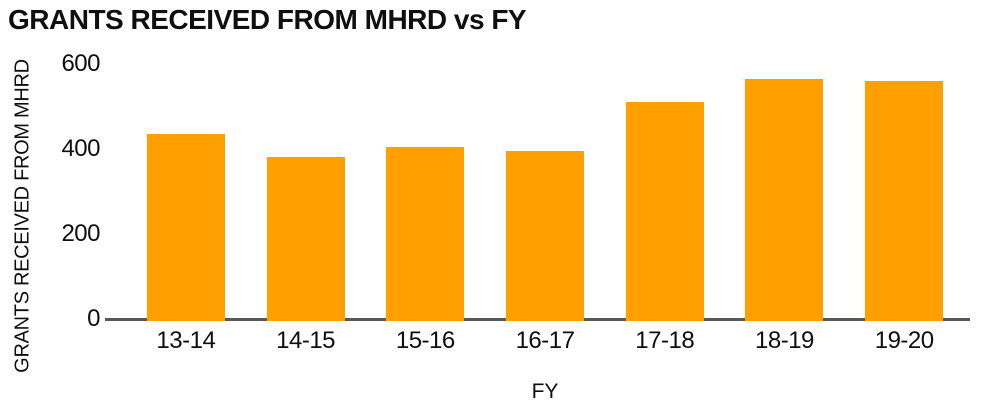 The image size is (983, 412). What do you see at coordinates (80, 233) in the screenshot?
I see `y-tick-label: 200` at bounding box center [80, 233].